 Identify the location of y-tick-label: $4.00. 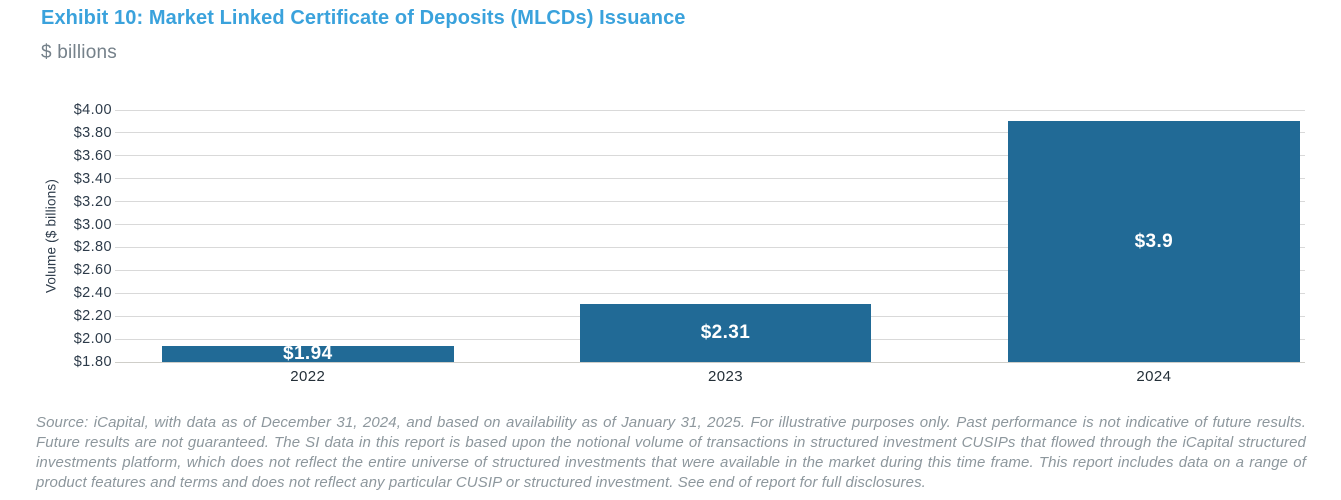
(92, 110).